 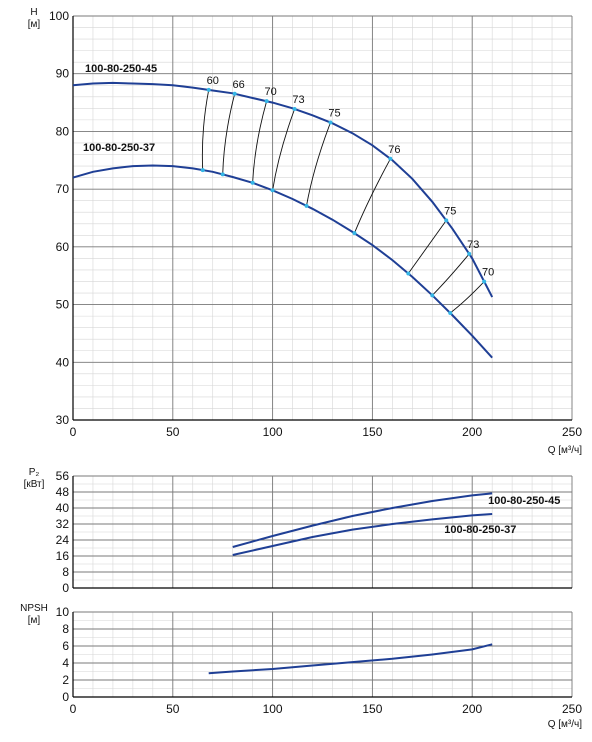 What do you see at coordinates (63, 74) in the screenshot?
I see `y-tick-label: 90` at bounding box center [63, 74].